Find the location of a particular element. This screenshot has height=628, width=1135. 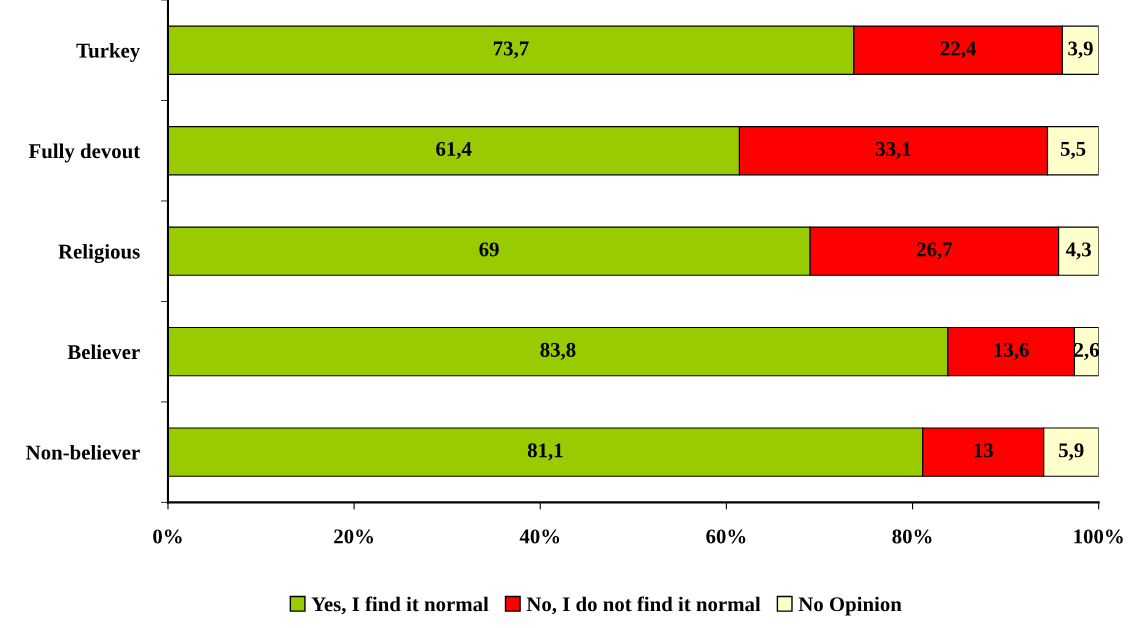

x-tick-label: 20% is located at coordinates (353, 536).